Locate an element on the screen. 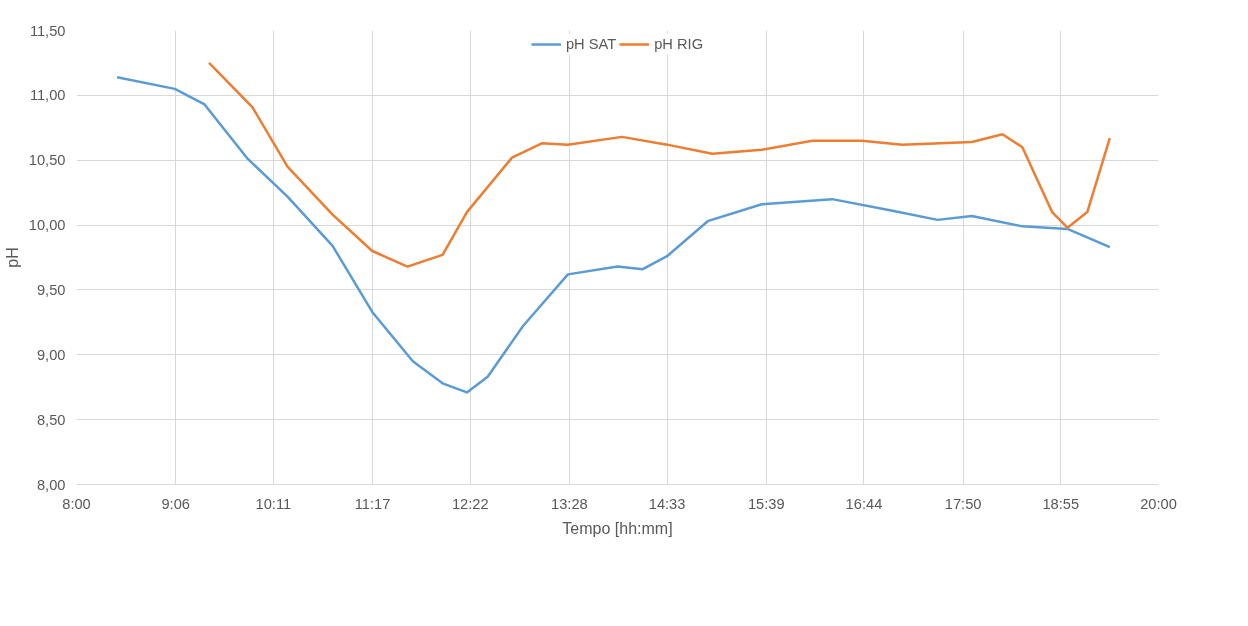  y-tick-label: 11,00 is located at coordinates (47, 95).